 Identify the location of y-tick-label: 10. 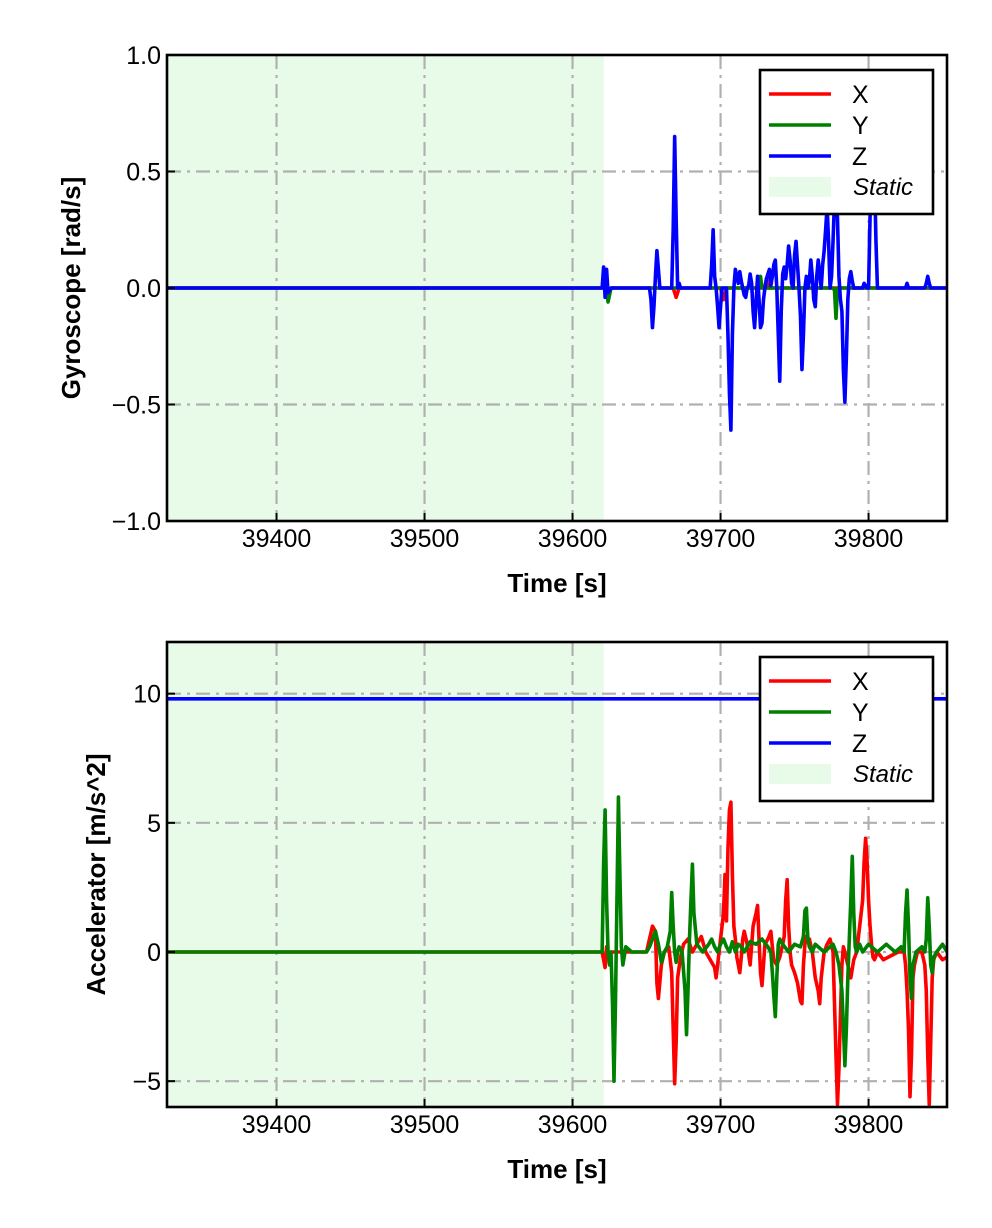
(147, 695).